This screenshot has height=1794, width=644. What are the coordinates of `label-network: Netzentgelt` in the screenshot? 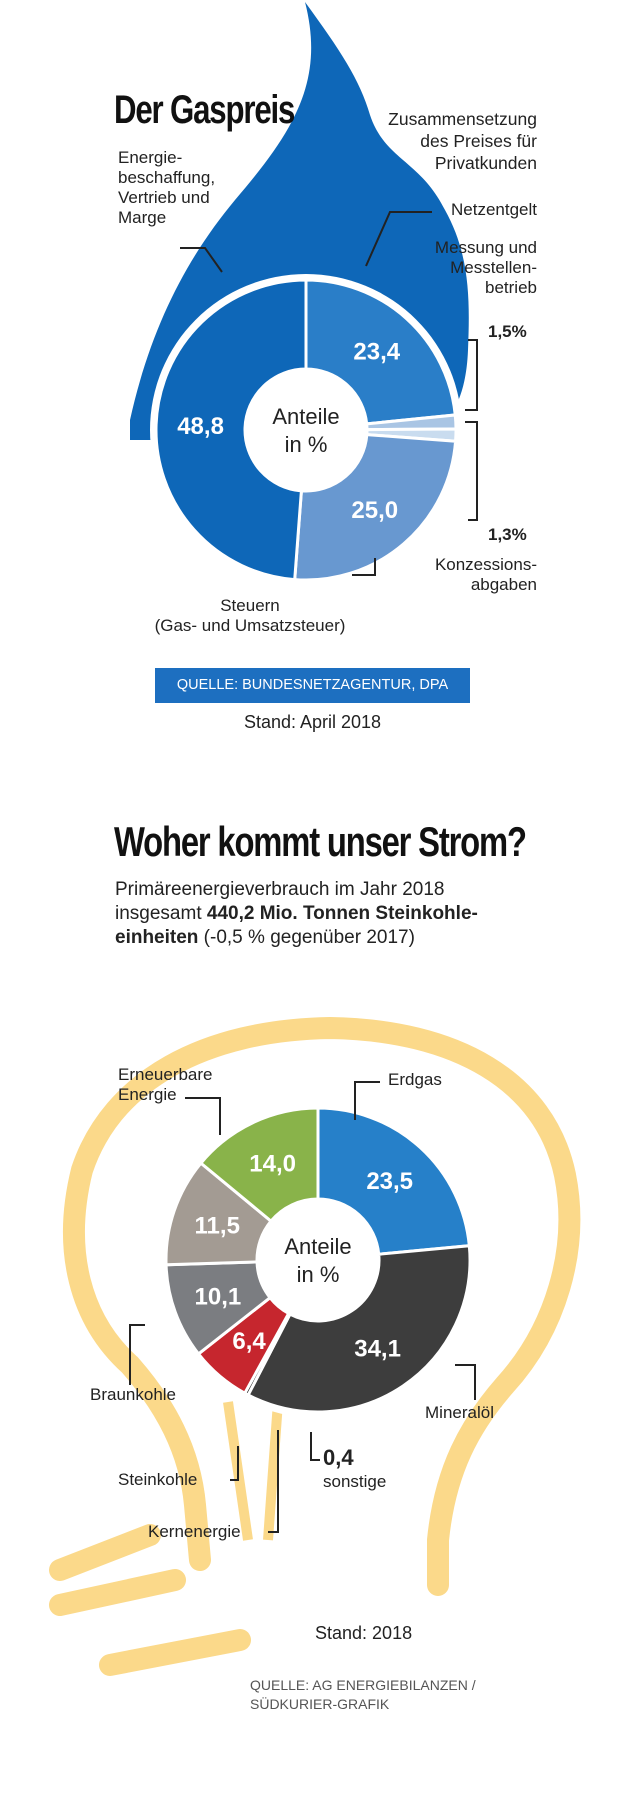 It's located at (494, 209).